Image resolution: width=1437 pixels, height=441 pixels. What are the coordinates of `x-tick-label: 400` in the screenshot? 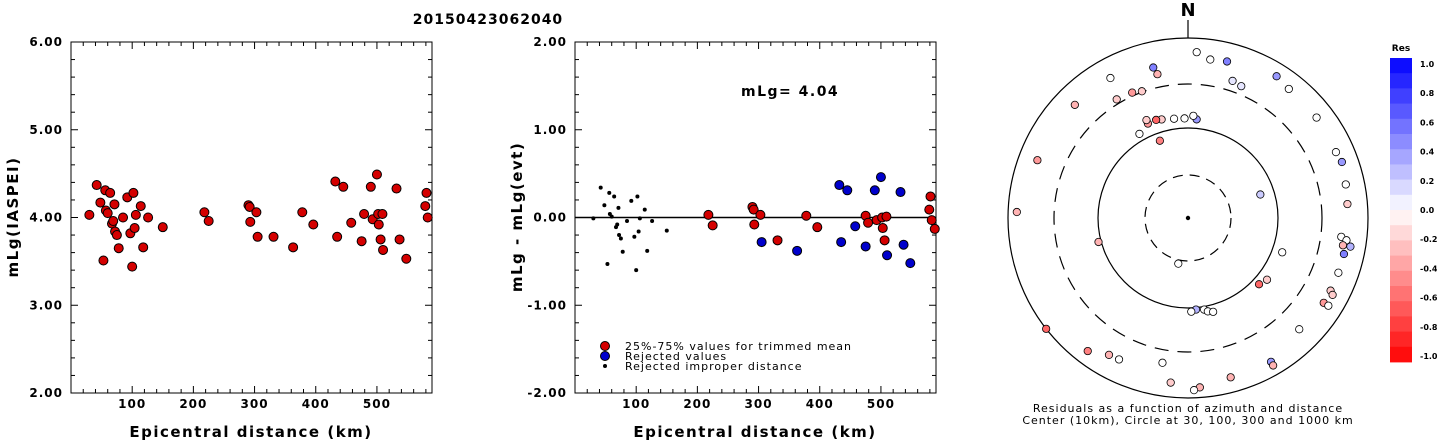 It's located at (316, 404).